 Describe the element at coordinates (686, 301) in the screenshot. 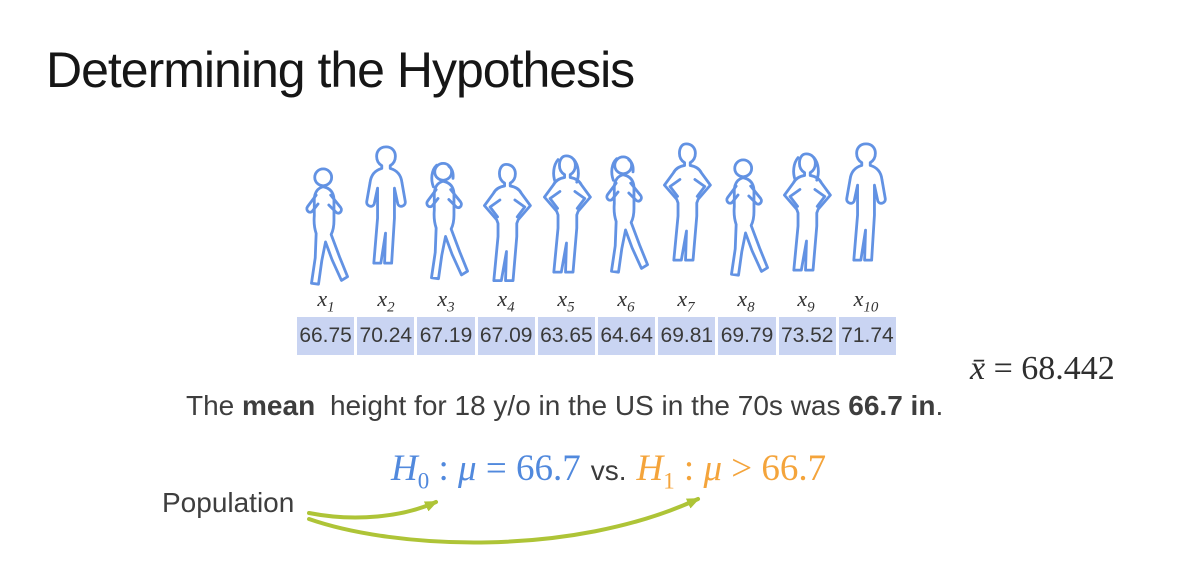

I see `sample-label: x7` at that location.